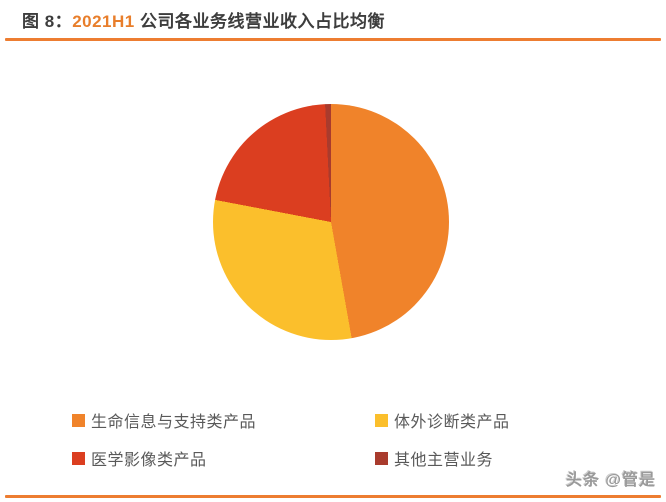  What do you see at coordinates (452, 422) in the screenshot?
I see `legend-label: 体外诊断类产品` at bounding box center [452, 422].